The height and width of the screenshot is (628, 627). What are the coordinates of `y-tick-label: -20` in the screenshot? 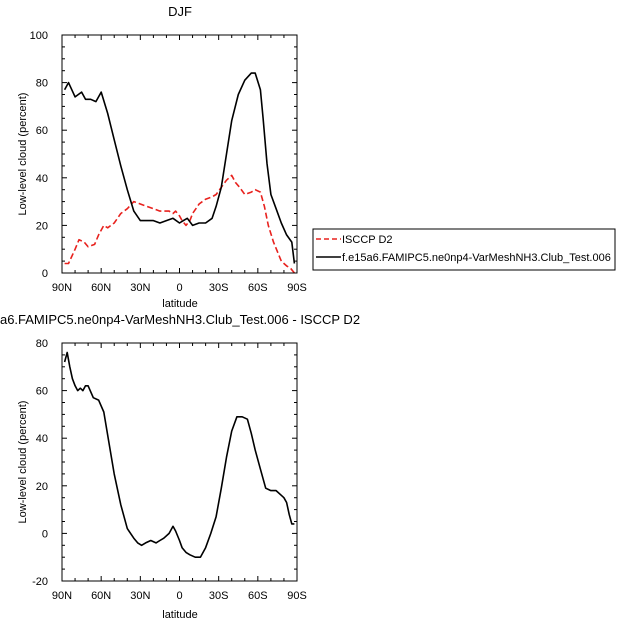 It's located at (40, 582).